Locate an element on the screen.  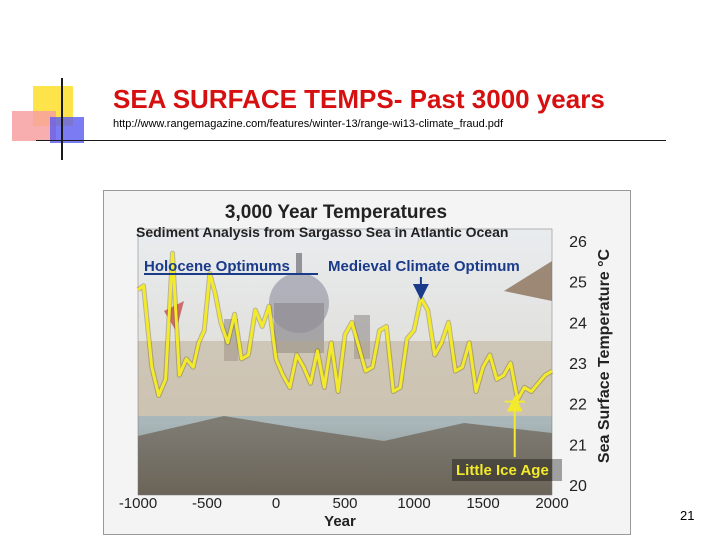
chart-title: 3,000 Year Temperatures is located at coordinates (336, 212).